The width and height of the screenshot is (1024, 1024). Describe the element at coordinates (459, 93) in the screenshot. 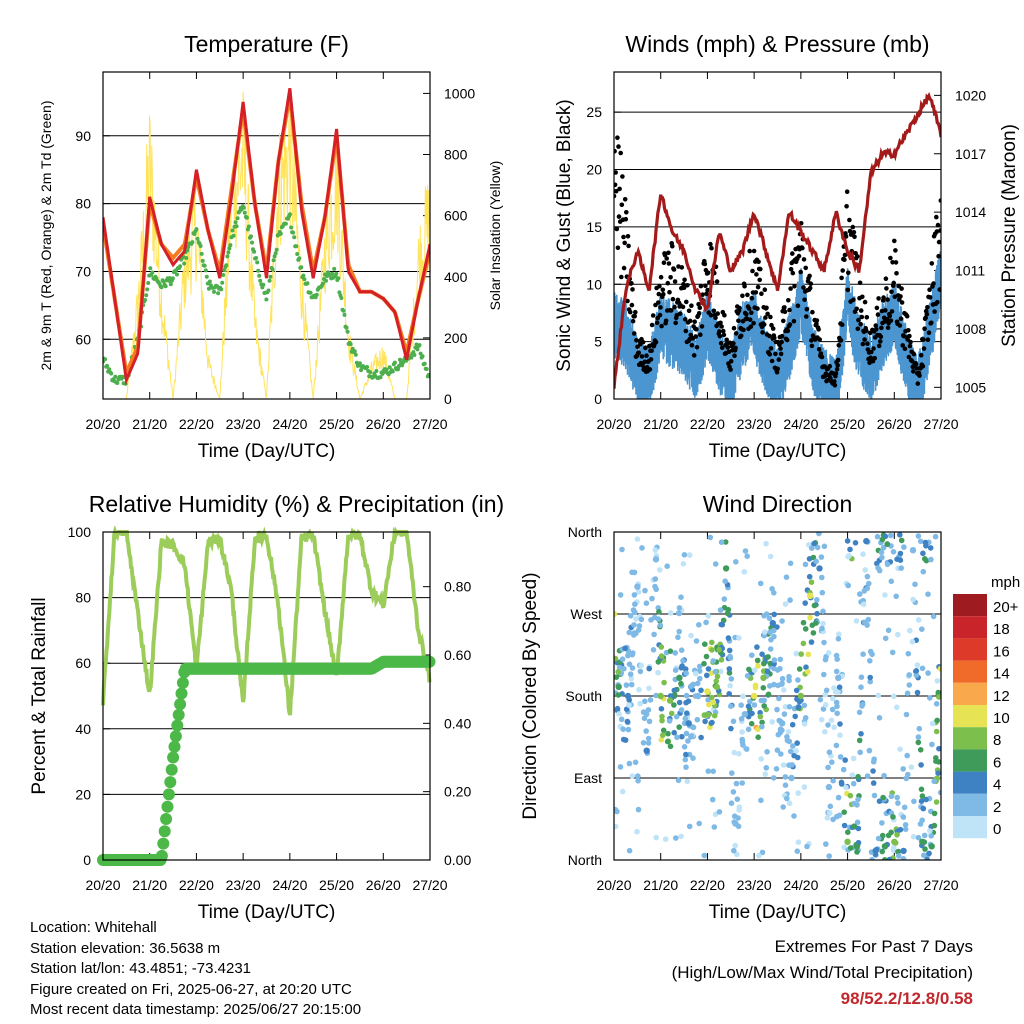

I see `y-tick-label-right: 1000` at that location.